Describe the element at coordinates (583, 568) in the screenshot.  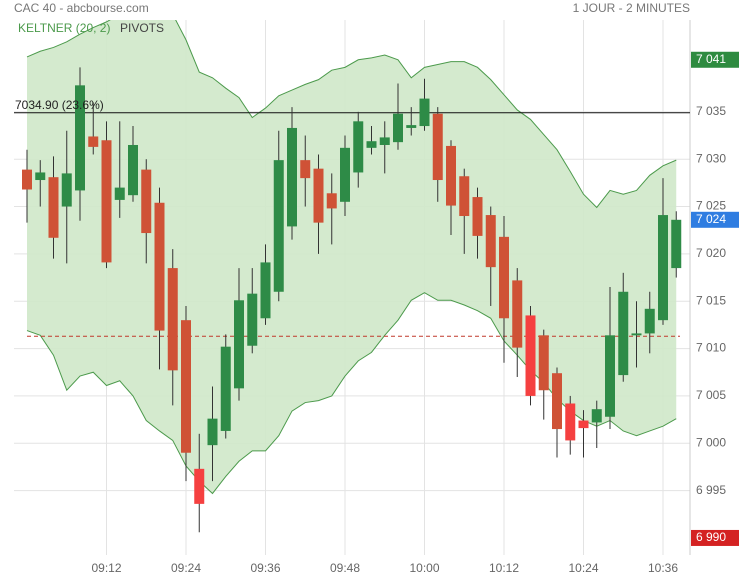
I see `x-tick-label: 10:24` at that location.